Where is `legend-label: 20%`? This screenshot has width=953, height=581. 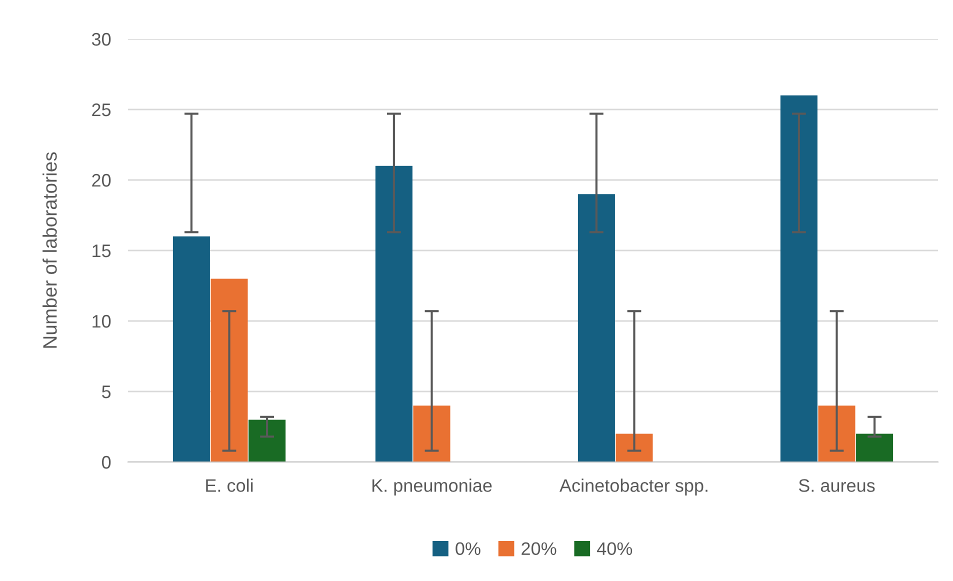 legend-label: 20% is located at coordinates (539, 549).